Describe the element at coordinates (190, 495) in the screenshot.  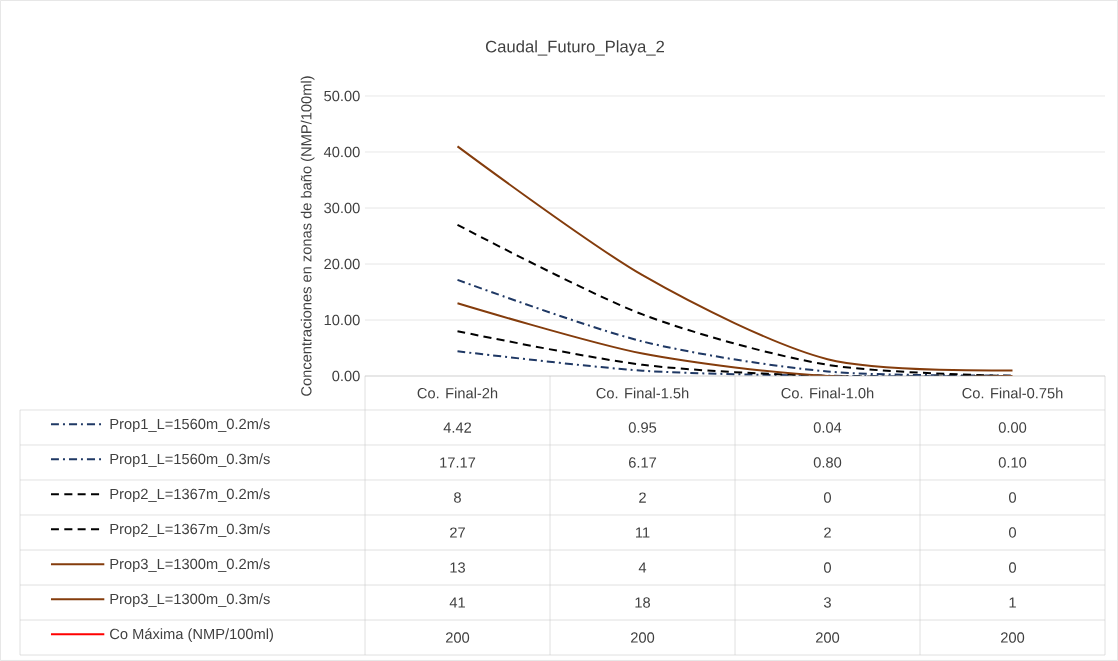
I see `legend-label: Prop2_L=1367m_0.2m/s` at that location.